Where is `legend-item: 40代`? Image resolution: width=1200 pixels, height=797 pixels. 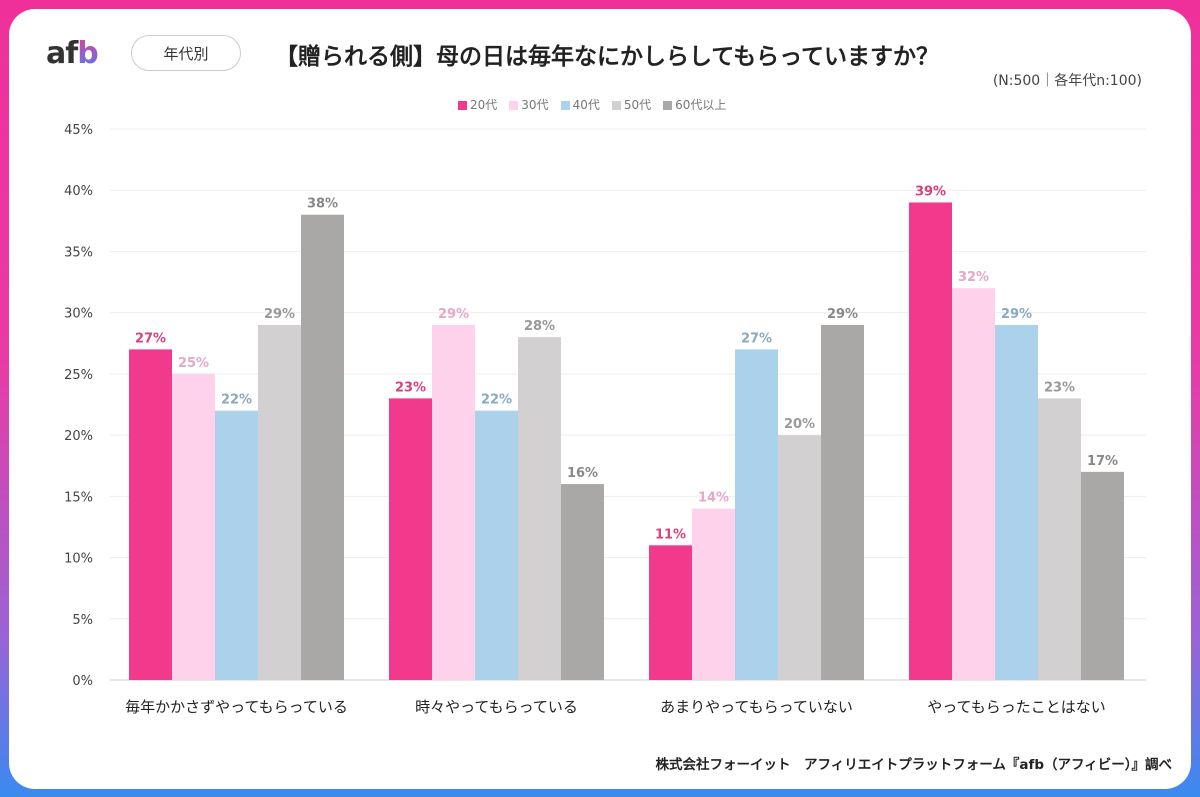 legend-item: 40代 is located at coordinates (580, 104).